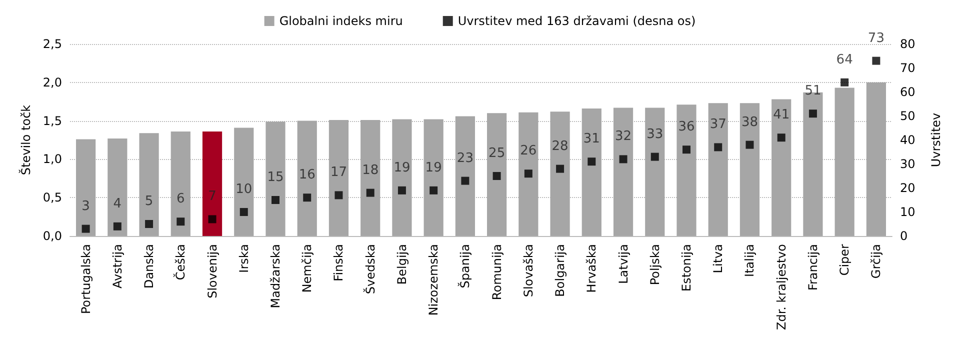  I want to click on x-tick-label: Grčija, so click(876, 261).